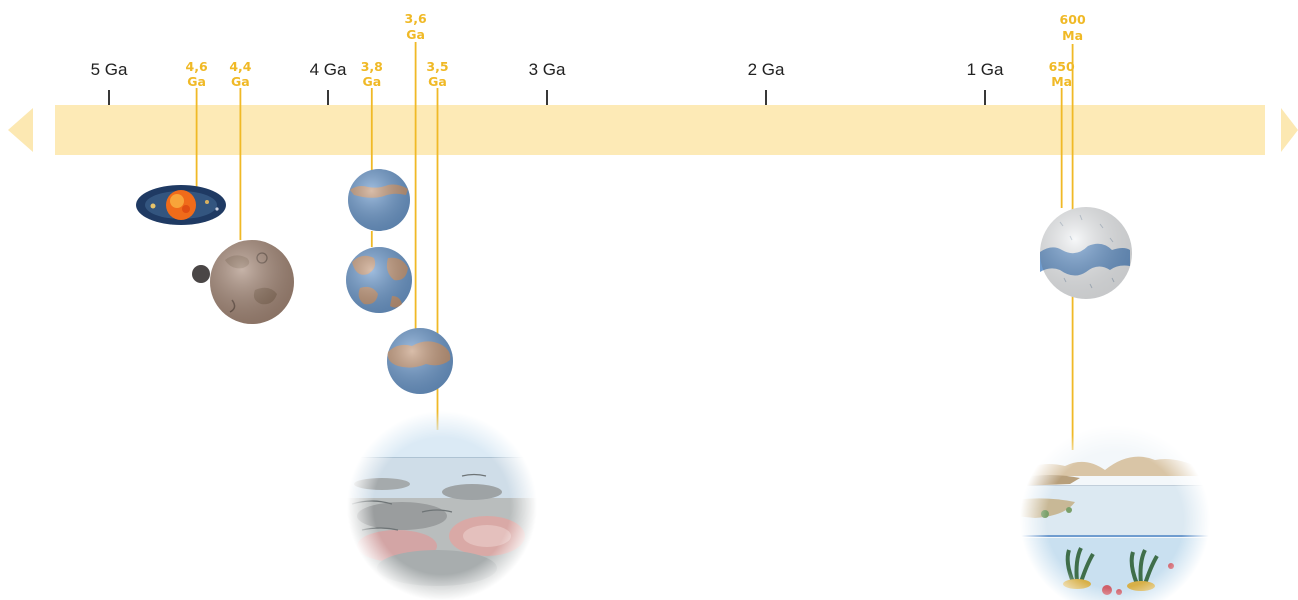 The height and width of the screenshot is (600, 1298). I want to click on event-value: 4,6, so click(197, 66).